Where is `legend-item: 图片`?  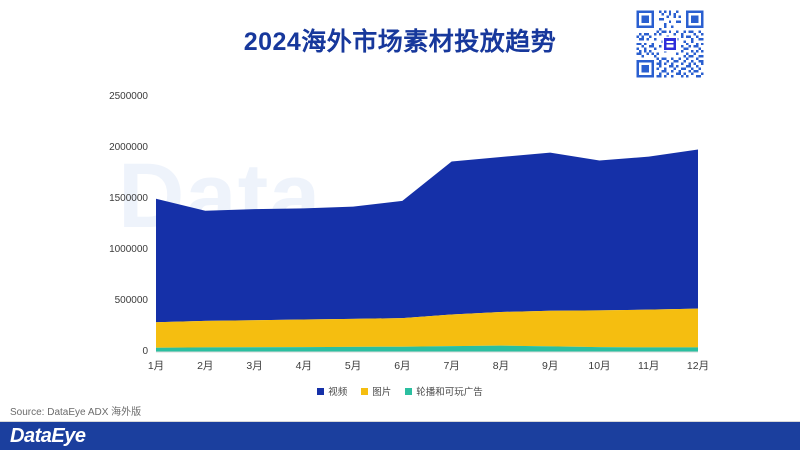
legend-item: 图片 is located at coordinates (376, 391).